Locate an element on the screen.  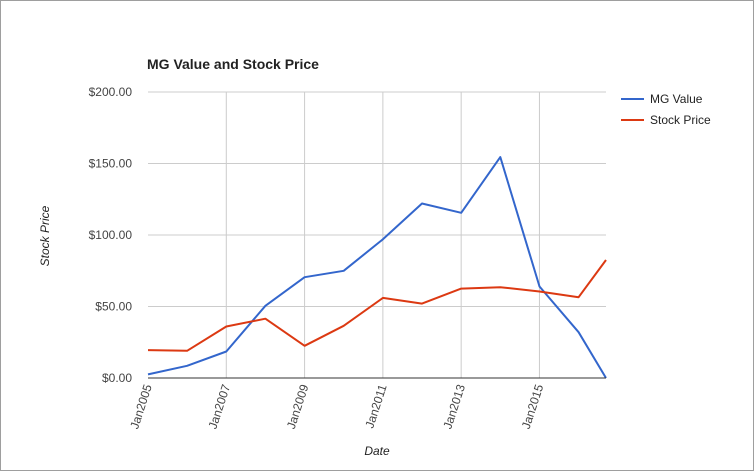
legend-label-stock-price: Stock Price is located at coordinates (680, 120).